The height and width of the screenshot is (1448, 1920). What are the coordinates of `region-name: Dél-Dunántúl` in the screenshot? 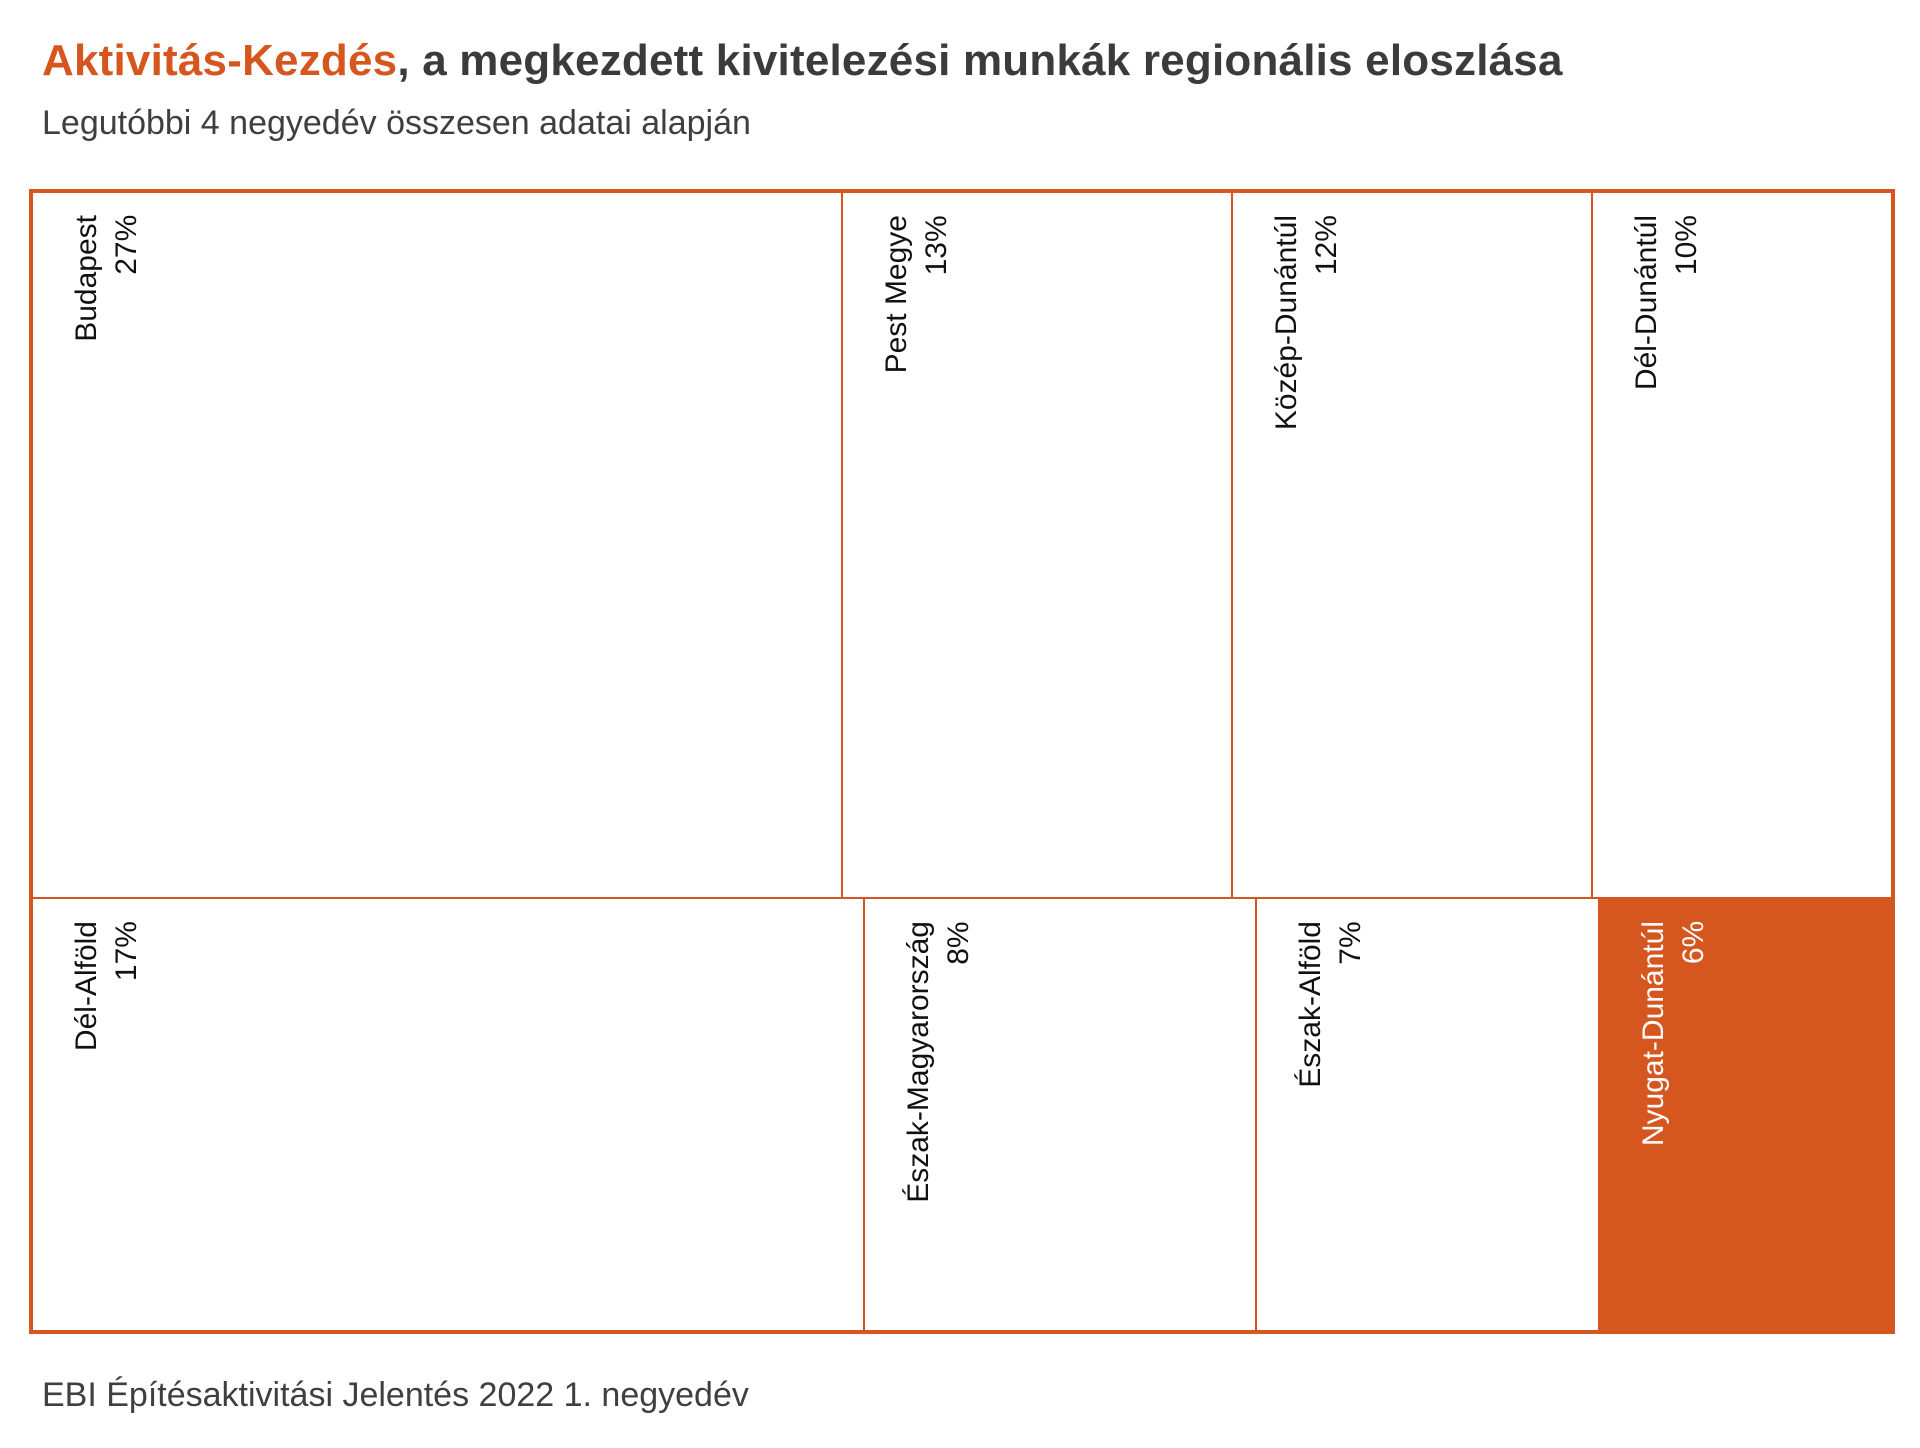 It's located at (1646, 303).